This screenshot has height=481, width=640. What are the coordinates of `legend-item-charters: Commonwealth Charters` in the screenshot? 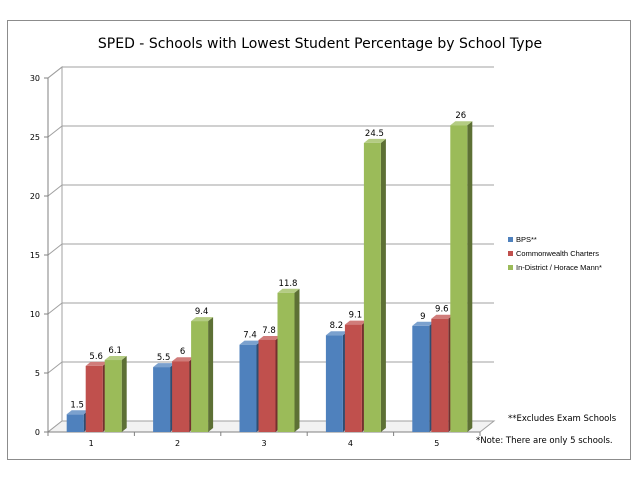 It's located at (555, 253).